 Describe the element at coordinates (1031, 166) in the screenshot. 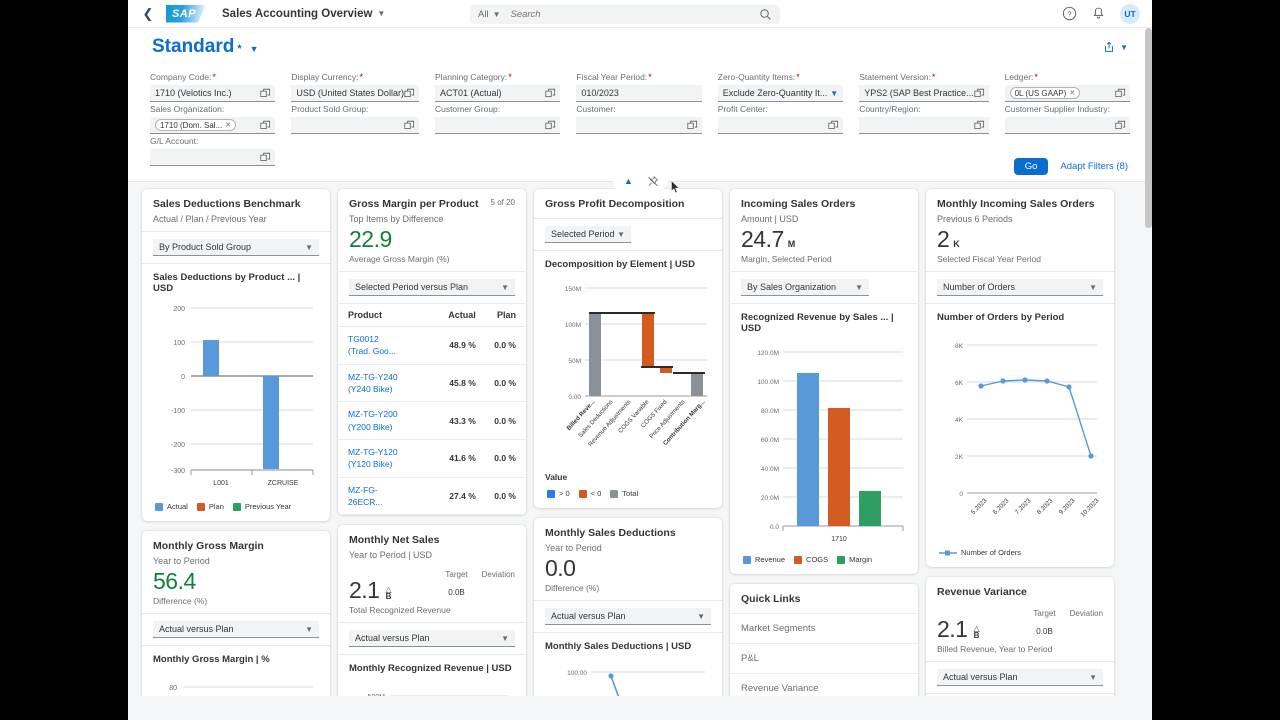

I see `go-button: Go` at that location.